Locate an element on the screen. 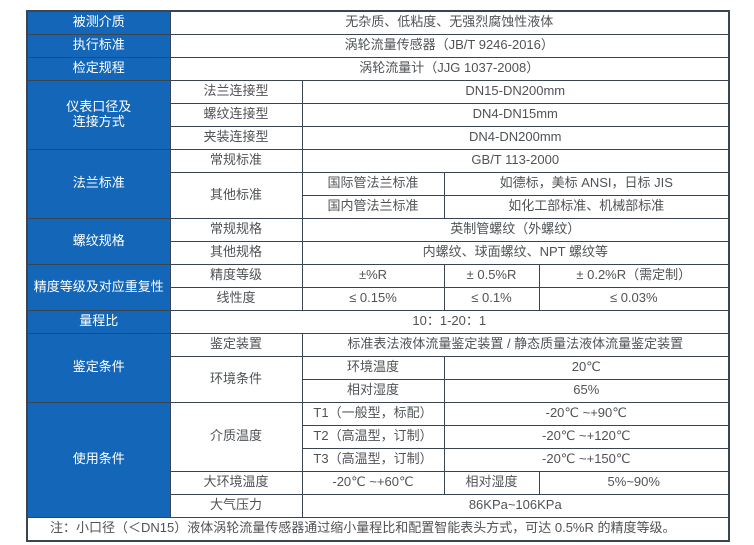  cell-ambient-humidity-label: 相对湿度 is located at coordinates (491, 482).